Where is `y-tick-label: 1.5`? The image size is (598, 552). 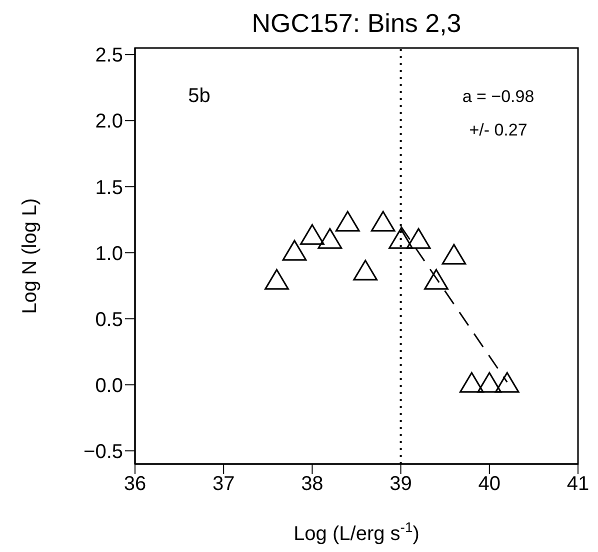
y-tick-label: 1.5 is located at coordinates (109, 187).